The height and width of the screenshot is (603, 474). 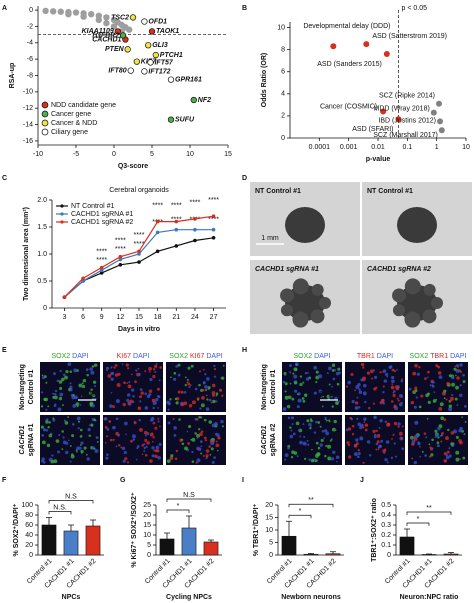 What do you see at coordinates (189, 597) in the screenshot?
I see `x-axis-label: Cycling NPCs` at bounding box center [189, 597].